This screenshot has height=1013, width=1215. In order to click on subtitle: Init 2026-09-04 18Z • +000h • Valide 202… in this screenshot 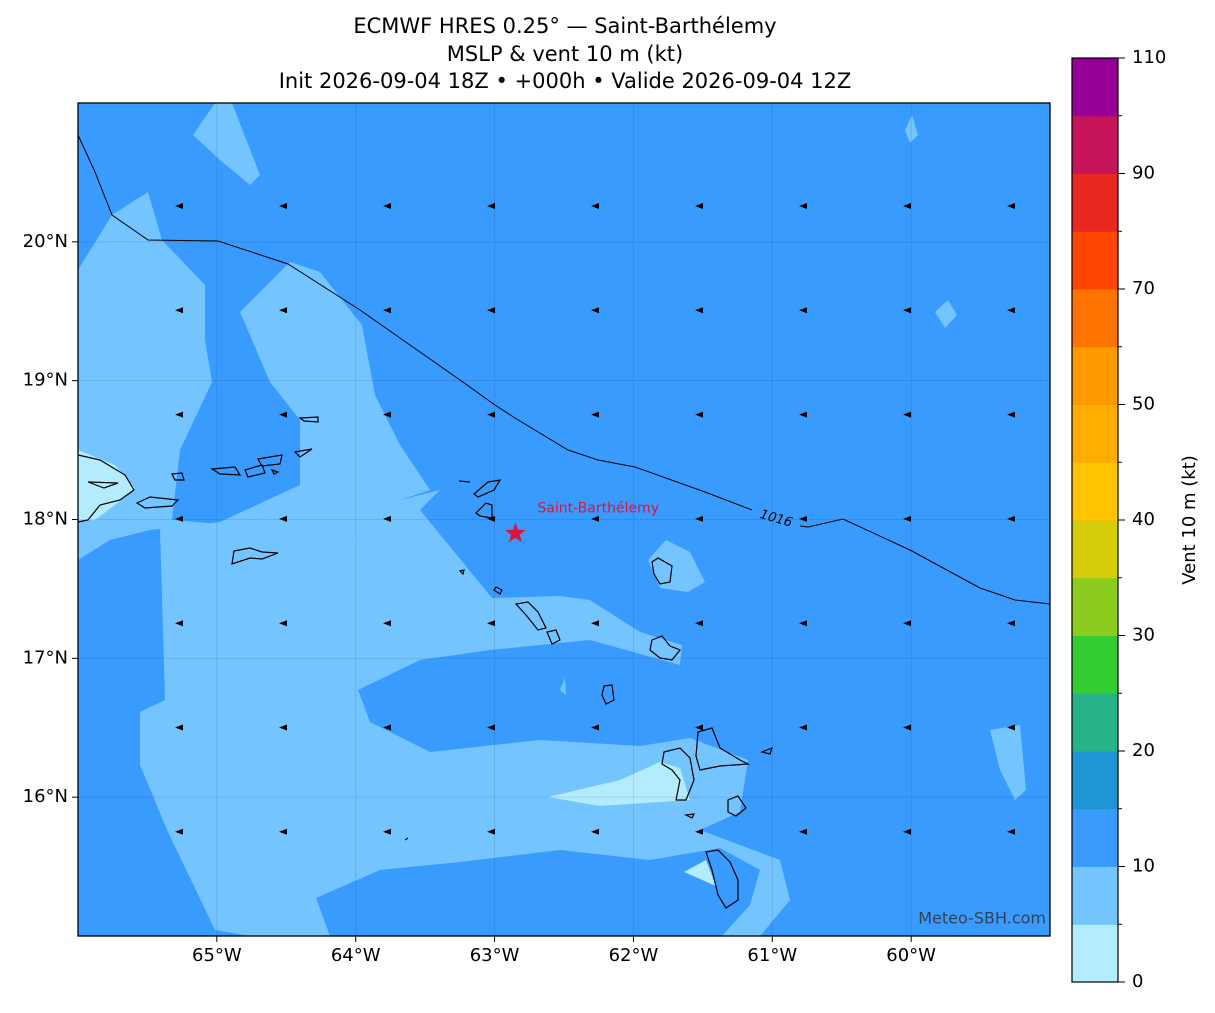, I will do `click(565, 81)`.